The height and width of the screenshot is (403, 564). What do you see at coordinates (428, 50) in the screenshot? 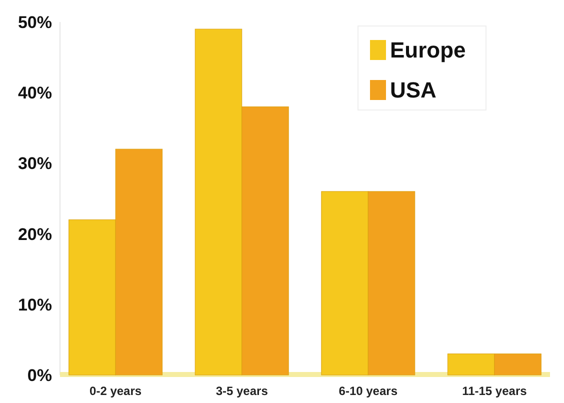
I see `legend-label: Europe` at bounding box center [428, 50].